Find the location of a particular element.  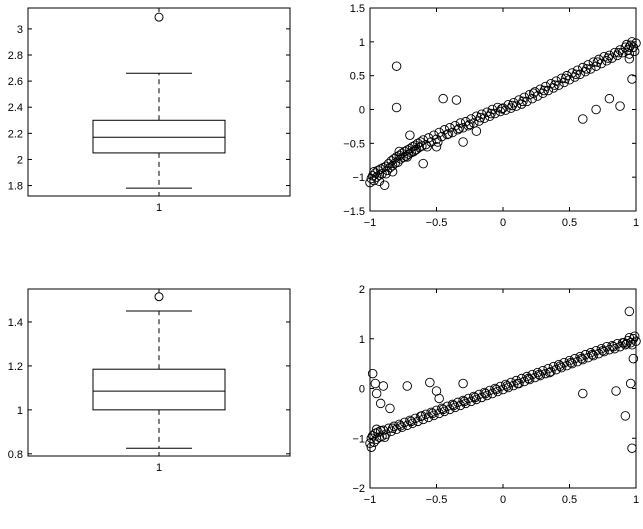

chart3-xtick-label: −0.5 is located at coordinates (437, 500).